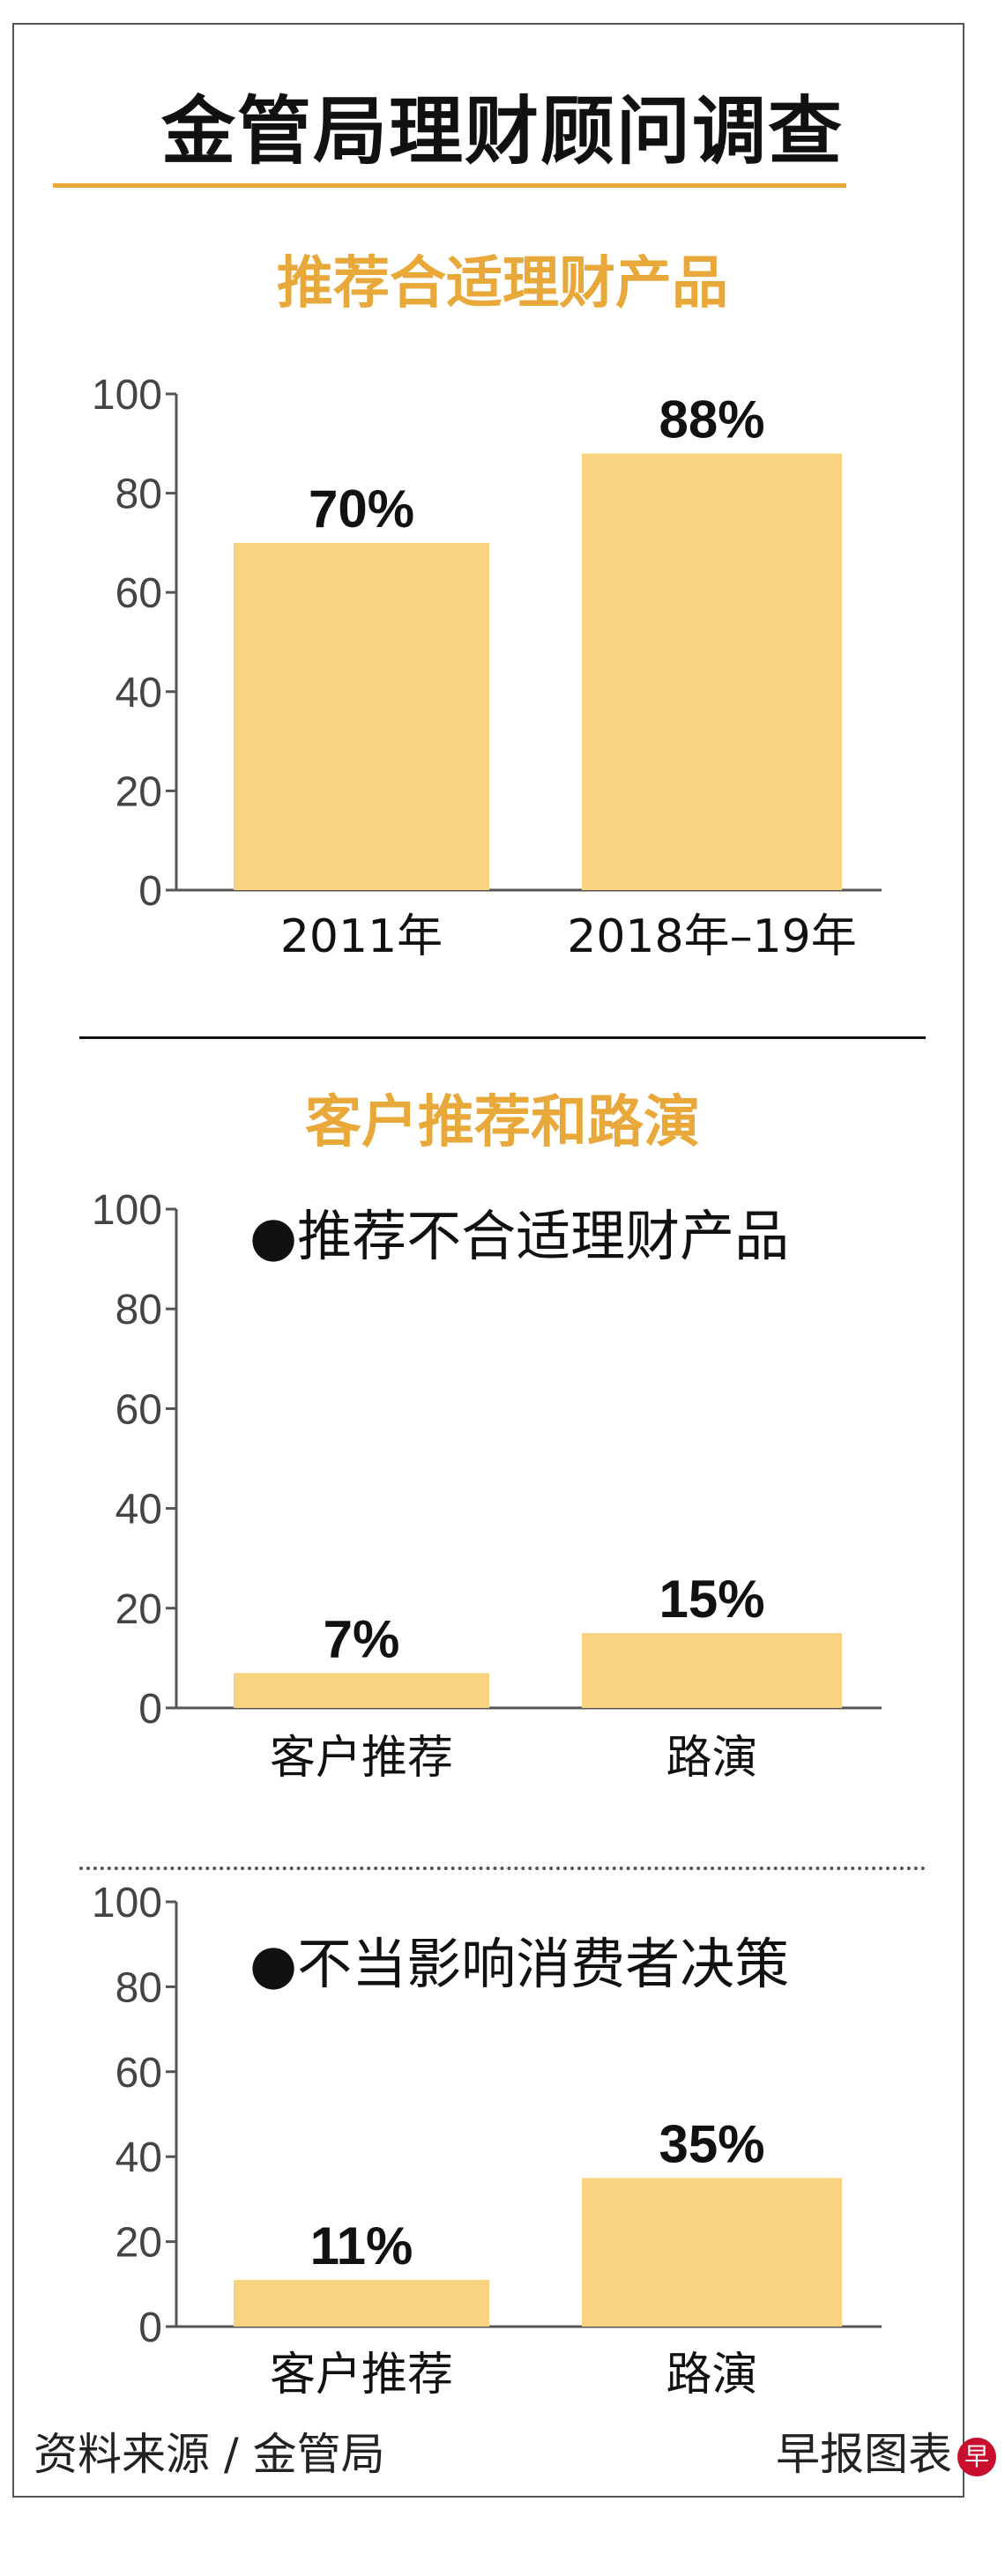  What do you see at coordinates (502, 1037) in the screenshot?
I see `section-divider` at bounding box center [502, 1037].